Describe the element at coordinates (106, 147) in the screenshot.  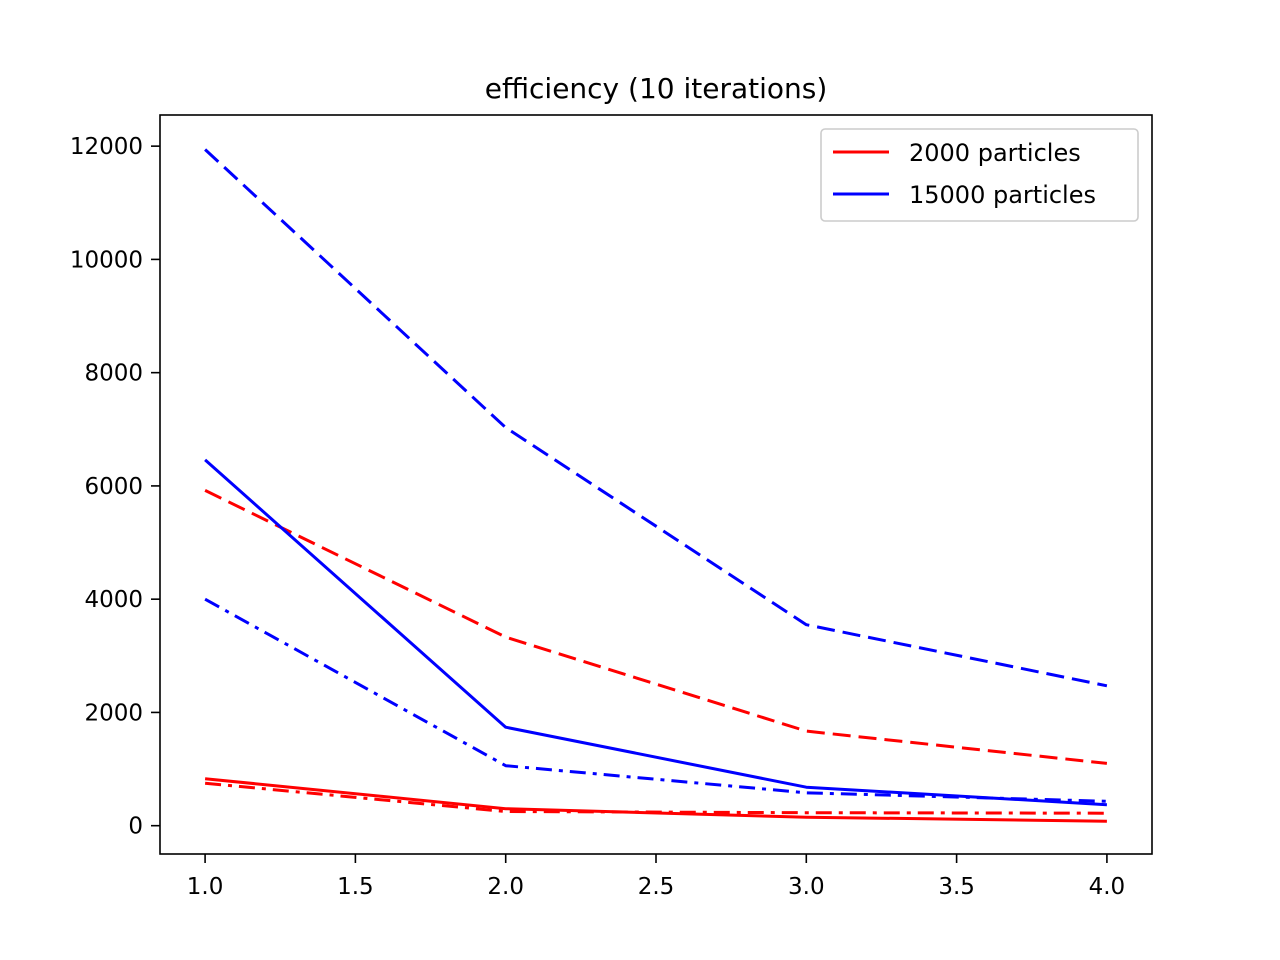
I see `y-tick-label-7: 12000` at that location.